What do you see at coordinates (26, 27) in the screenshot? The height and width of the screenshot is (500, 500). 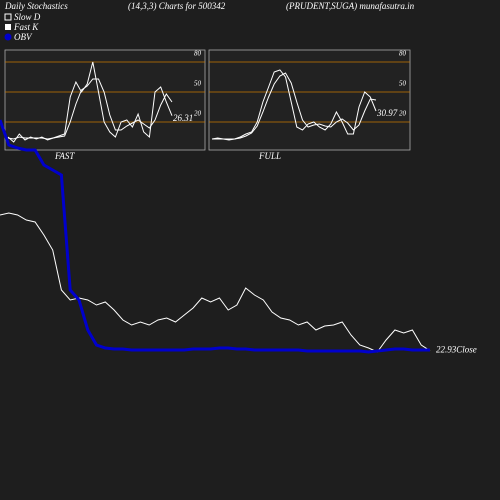 I see `legend-label: Fast K` at bounding box center [26, 27].